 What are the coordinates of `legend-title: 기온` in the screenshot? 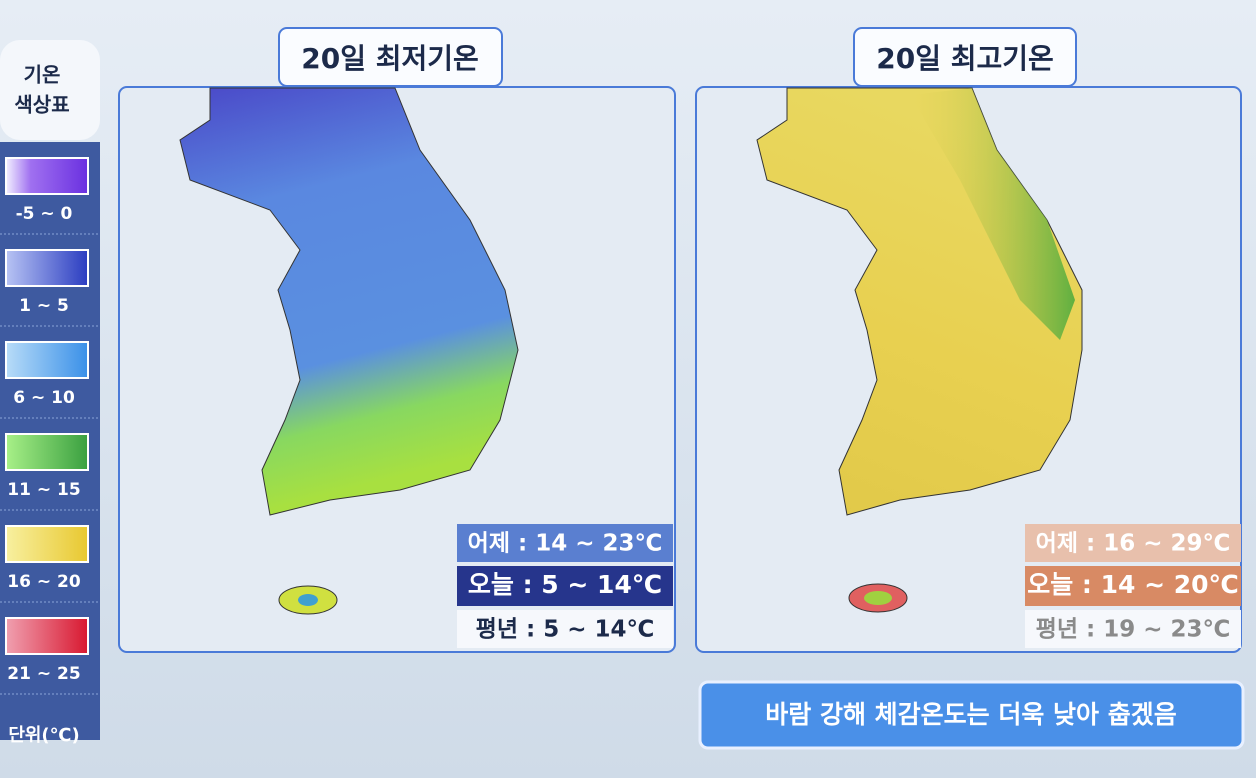 It's located at (42, 75).